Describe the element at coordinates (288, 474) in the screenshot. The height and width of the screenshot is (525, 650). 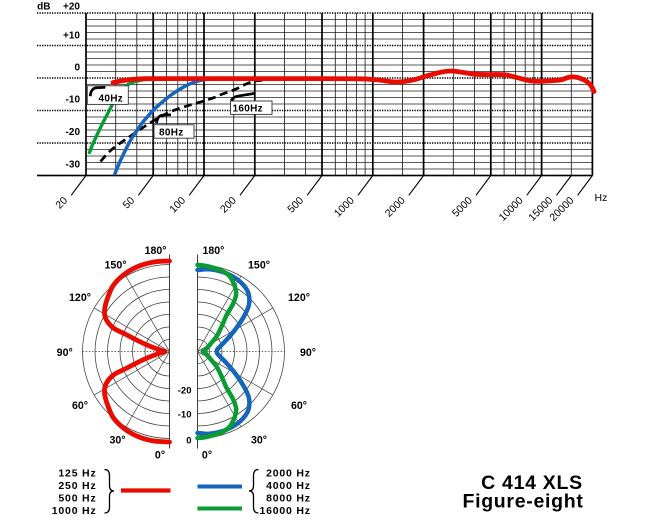
I see `svg-text: 2000 Hz` at that location.